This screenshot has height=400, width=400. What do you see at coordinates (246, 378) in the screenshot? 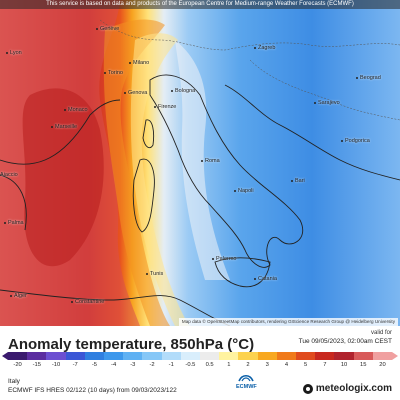
I see `ecmwf-logo-icon` at bounding box center [246, 378].